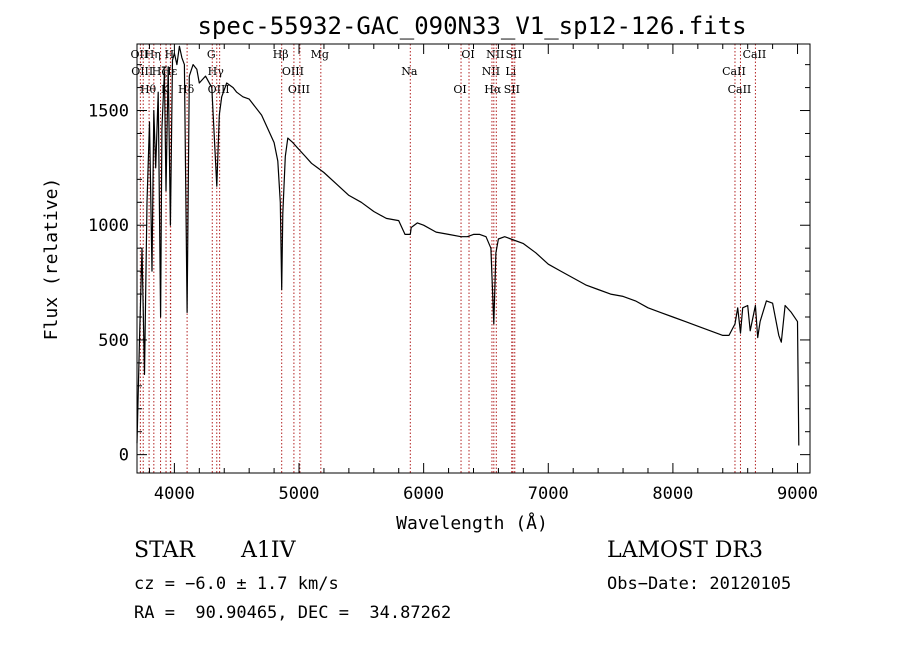 This screenshot has width=900, height=649. I want to click on object-class: STAR, so click(164, 550).